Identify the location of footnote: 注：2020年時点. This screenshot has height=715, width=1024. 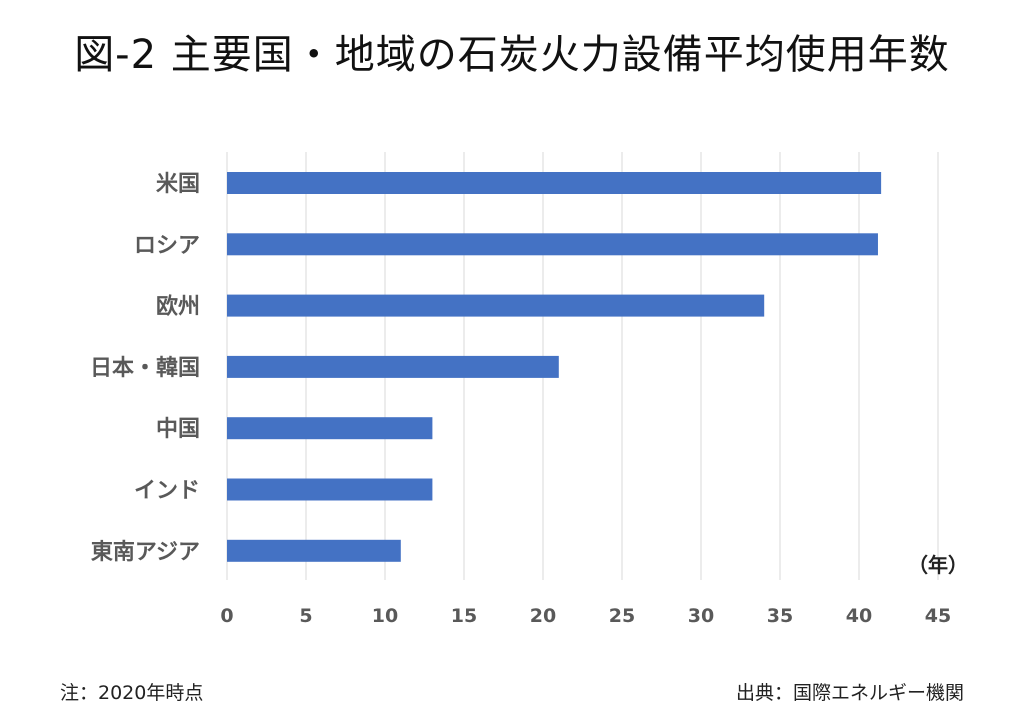
(132, 693).